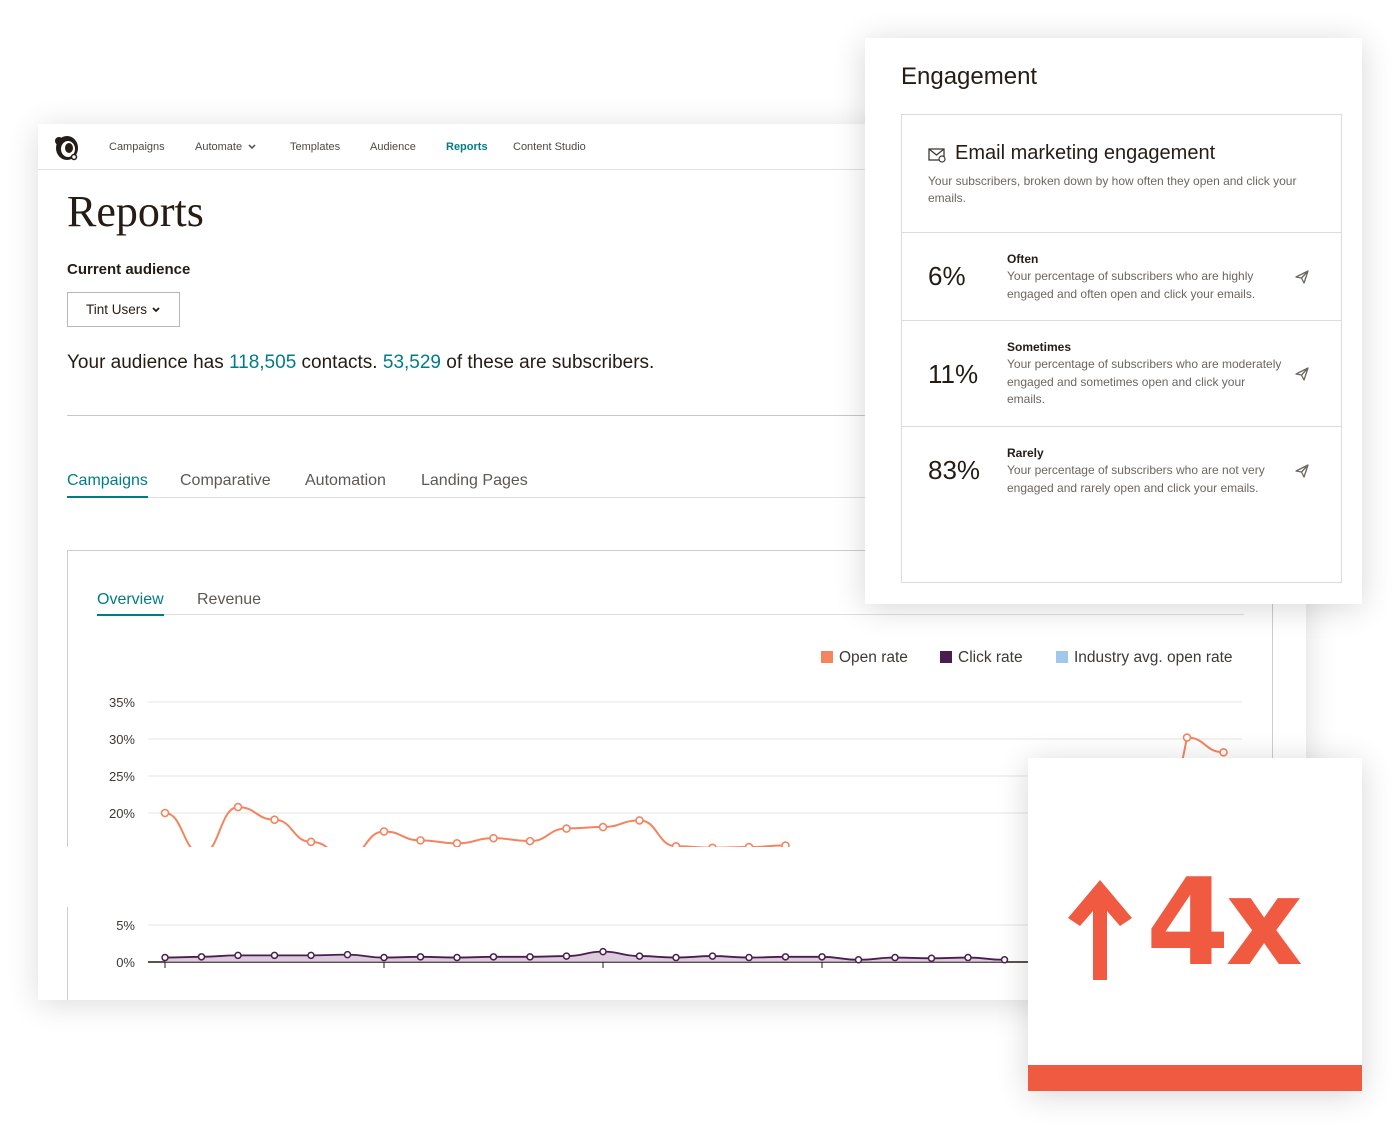  Describe the element at coordinates (548, 362) in the screenshot. I see `audience-summary-suffix: of these are subscribers.` at that location.